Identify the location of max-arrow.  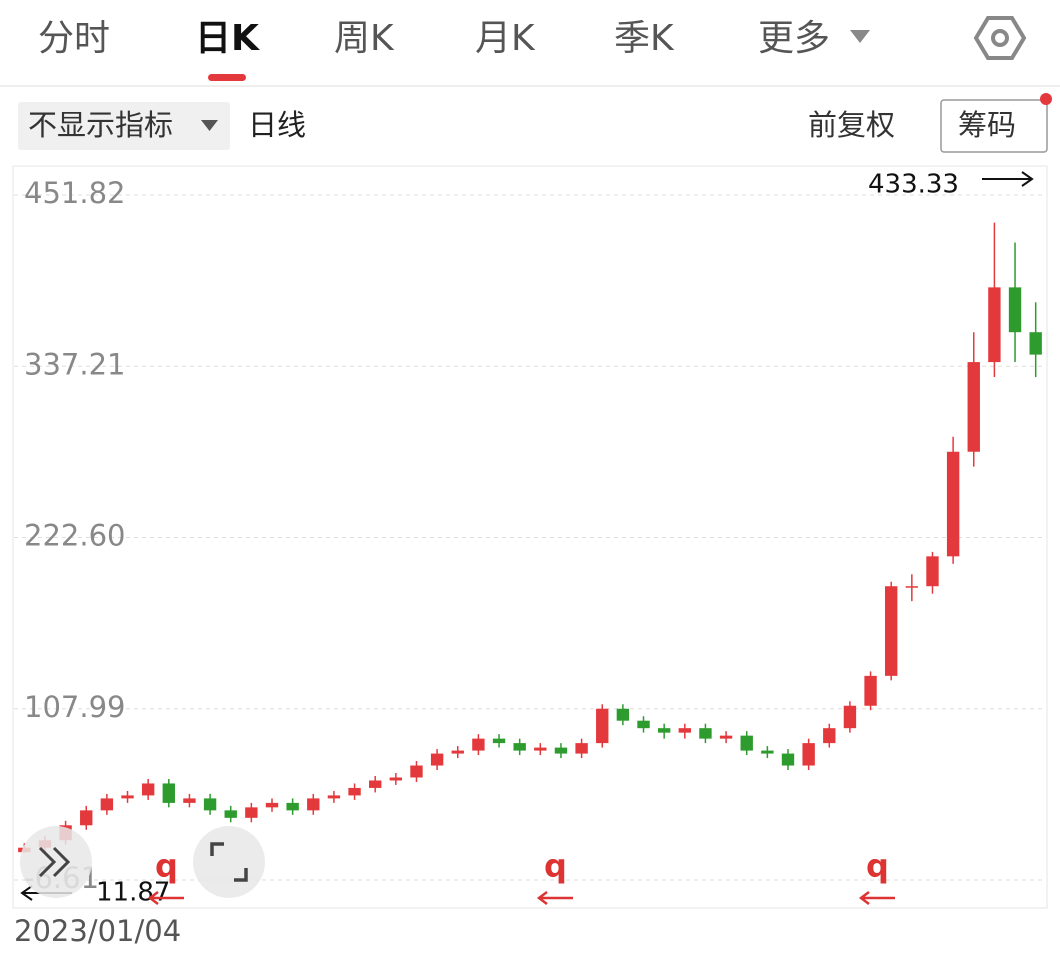
(1008, 179).